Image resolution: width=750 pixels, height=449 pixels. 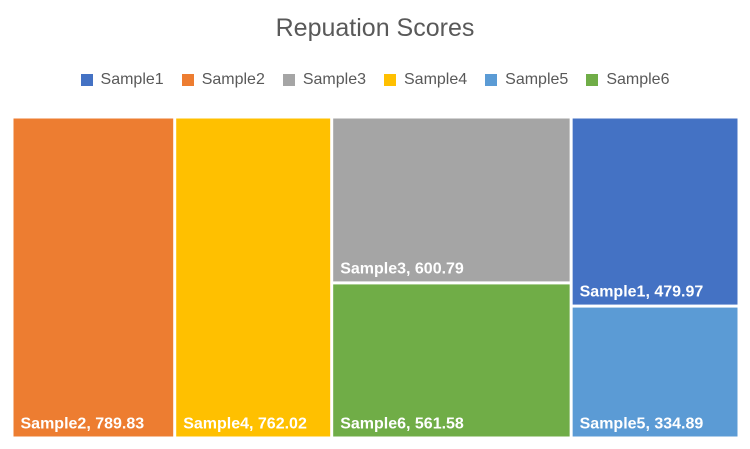 What do you see at coordinates (83, 424) in the screenshot?
I see `data-label-sample2: Sample2, 789.83` at bounding box center [83, 424].